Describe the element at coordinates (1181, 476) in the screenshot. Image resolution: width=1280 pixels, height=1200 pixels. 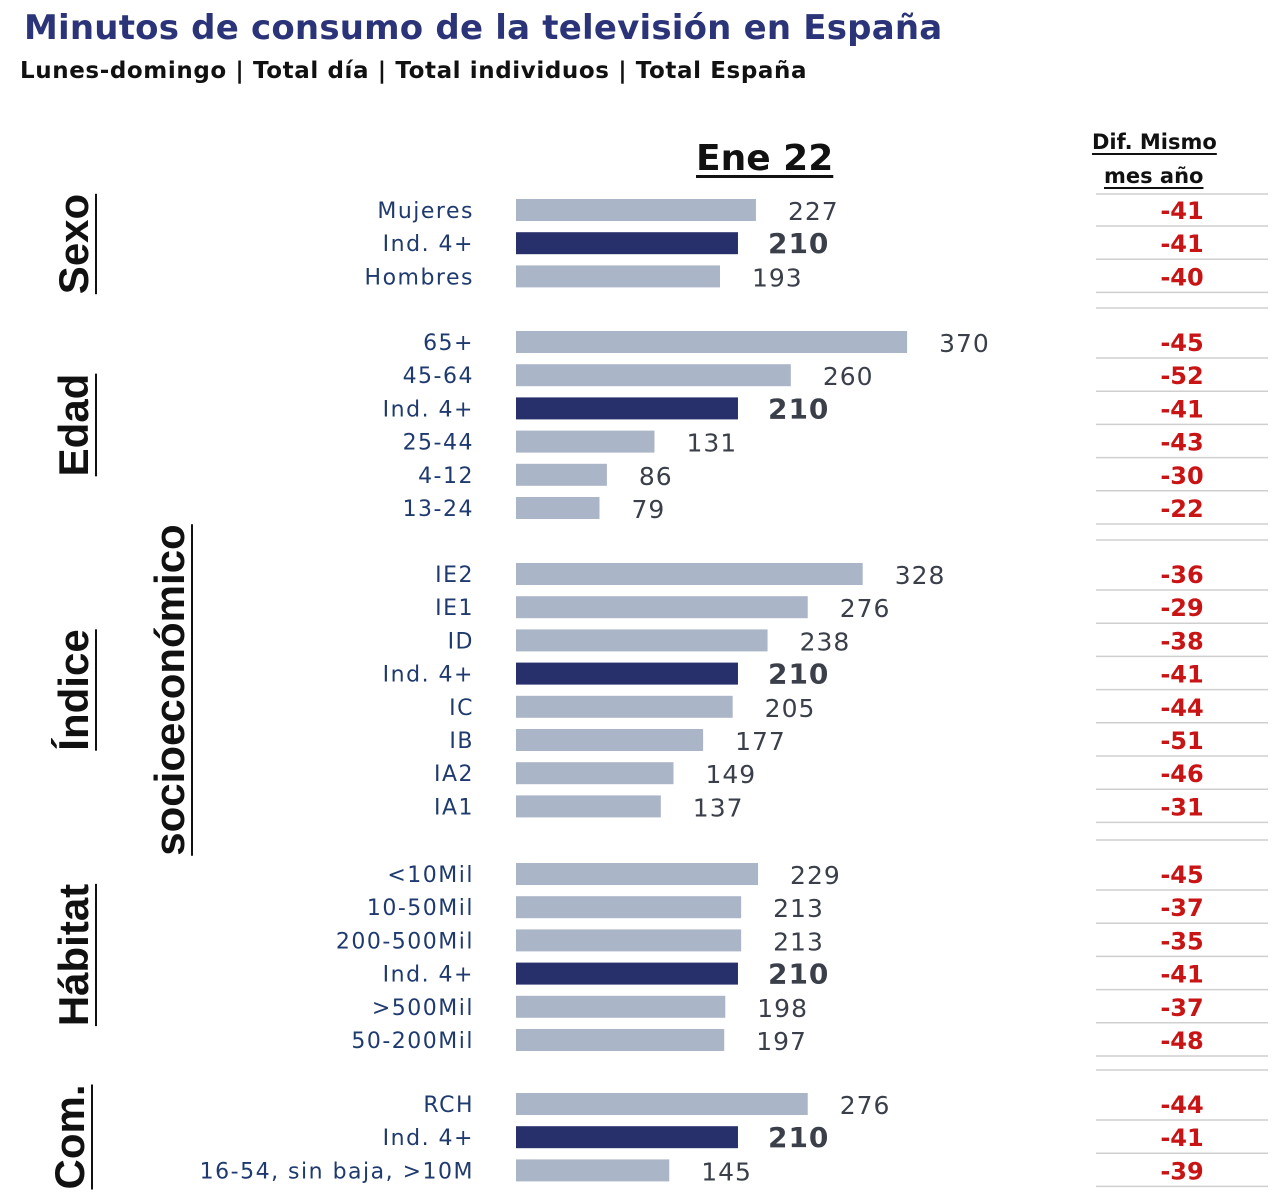
I see `diff-label: -30` at that location.